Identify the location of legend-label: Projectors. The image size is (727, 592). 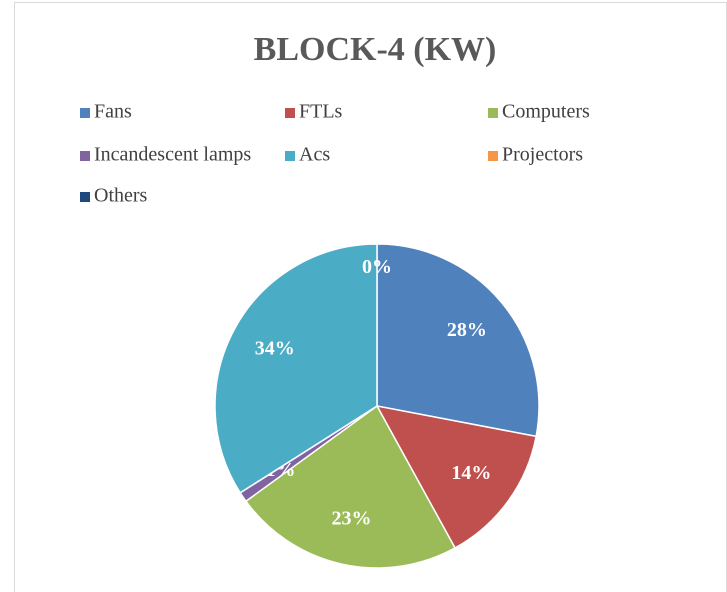
(542, 155).